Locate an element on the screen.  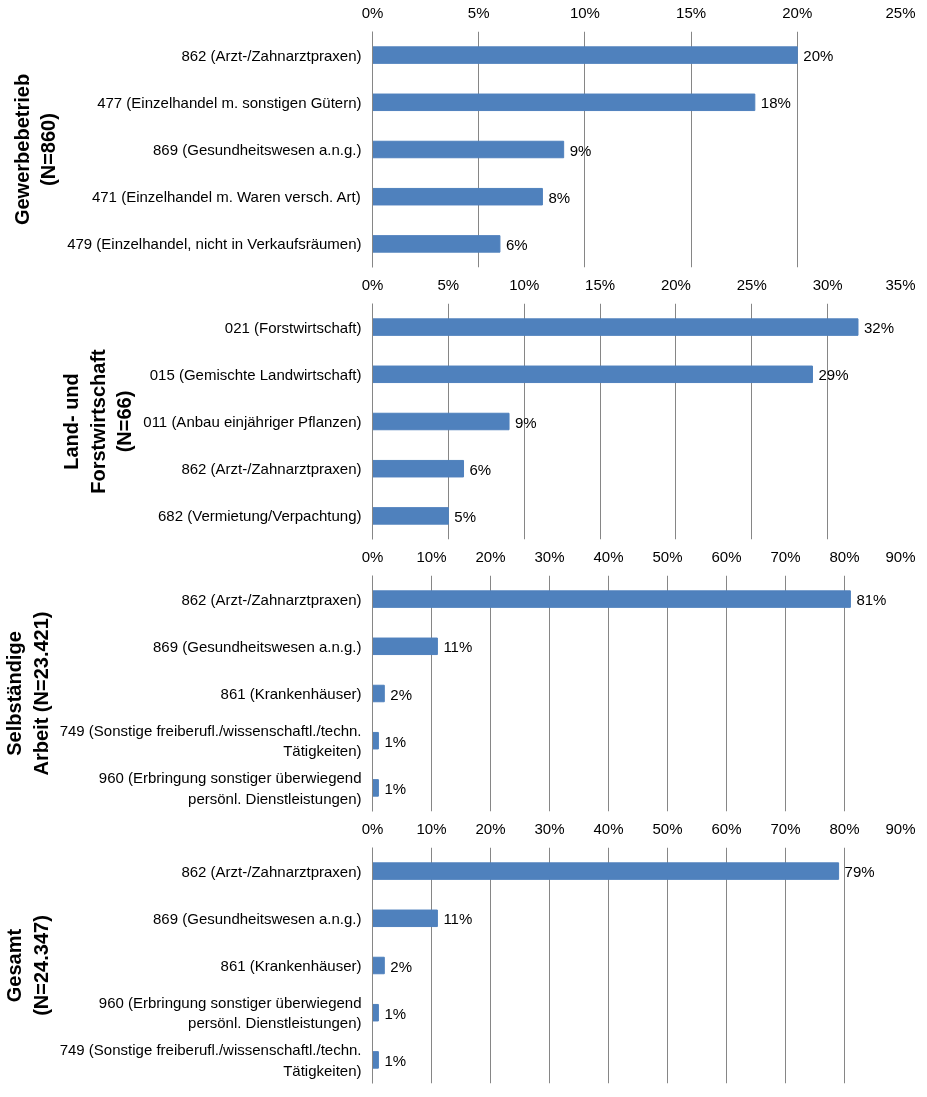
y-axis-title: Selbständige Arbeit (N=23.421) is located at coordinates (27, 693).